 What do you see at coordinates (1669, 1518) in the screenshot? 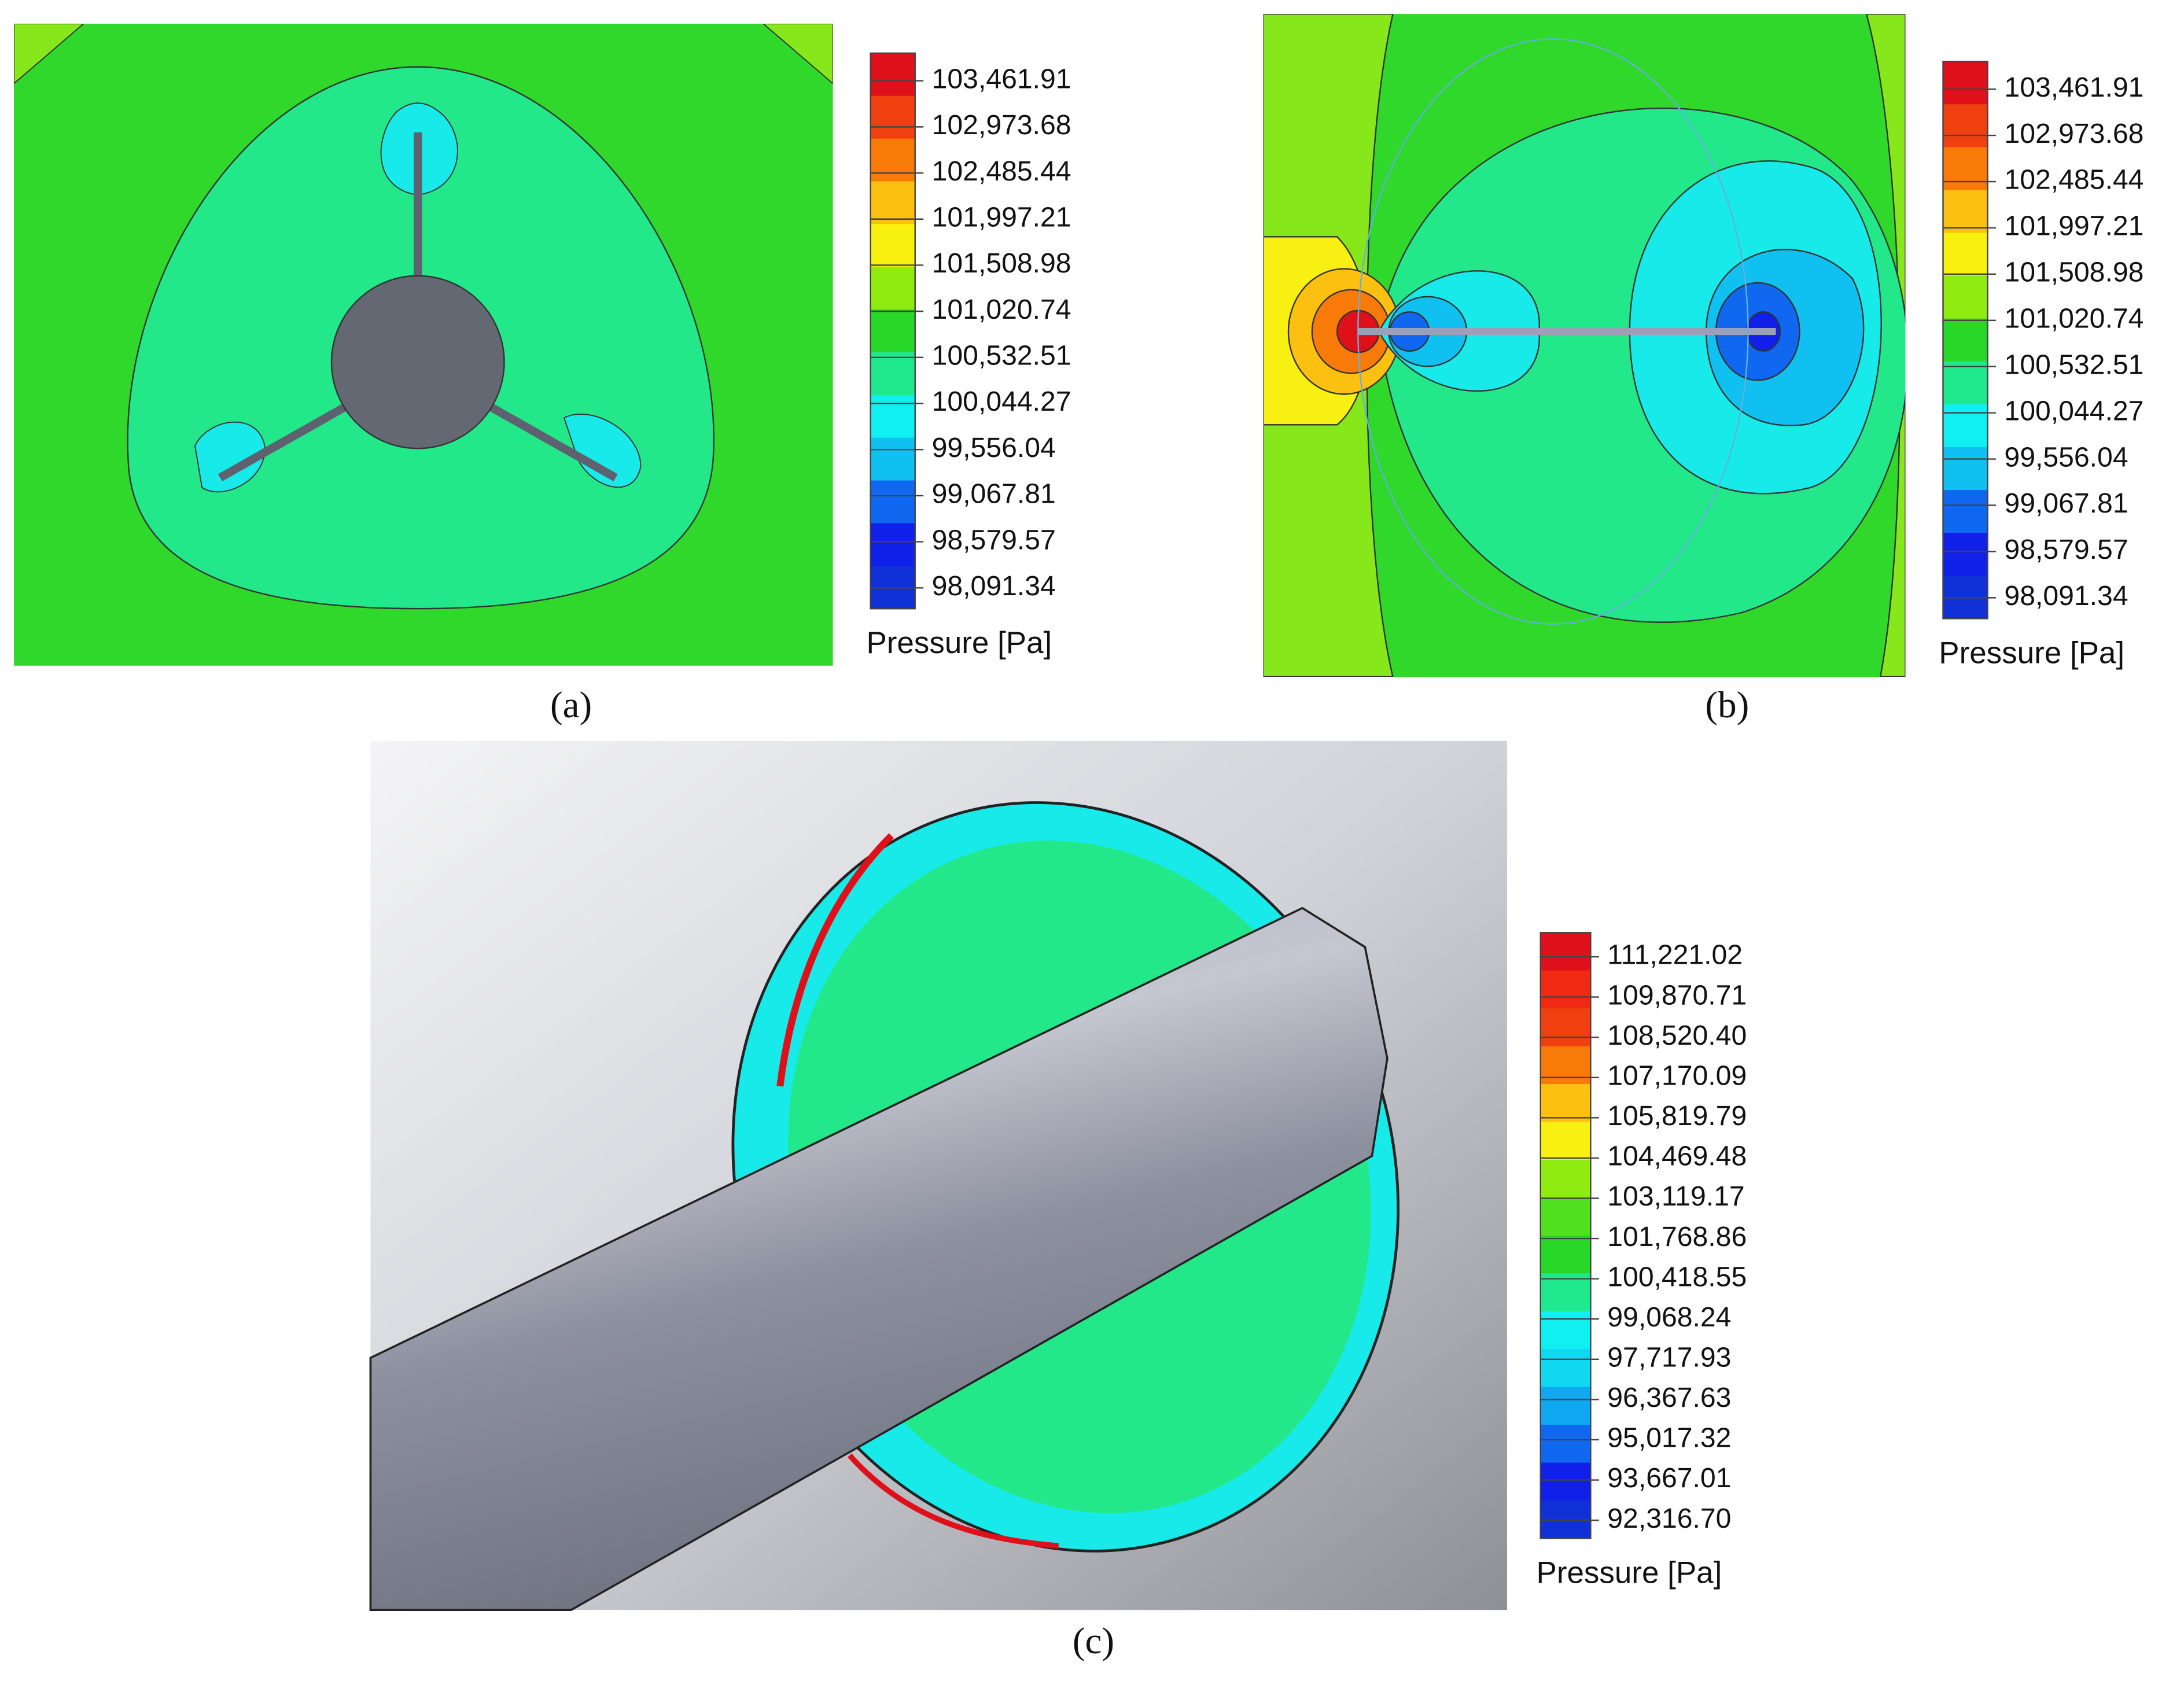
I see `legend-label: 92,316.70` at bounding box center [1669, 1518].